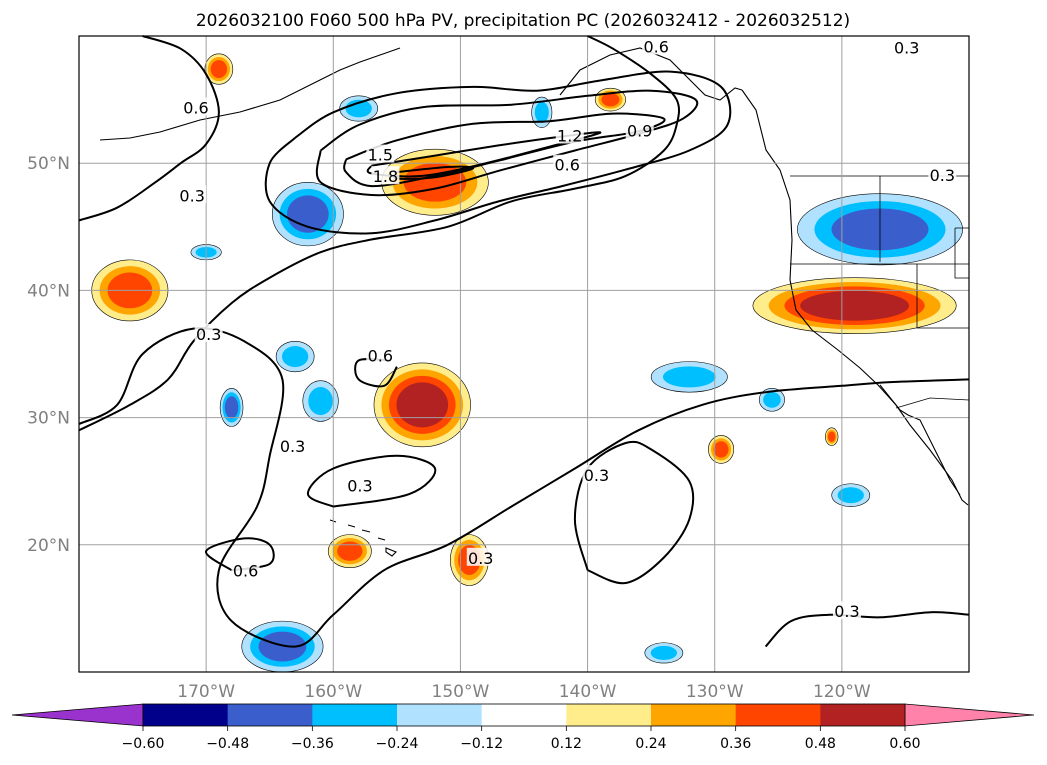  What do you see at coordinates (48, 291) in the screenshot?
I see `lat-tick-label: 40°N` at bounding box center [48, 291].